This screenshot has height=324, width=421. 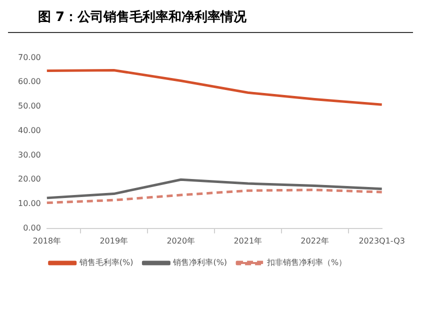 What do you see at coordinates (106, 263) in the screenshot?
I see `legend-label: 销售毛利率(%)` at bounding box center [106, 263].